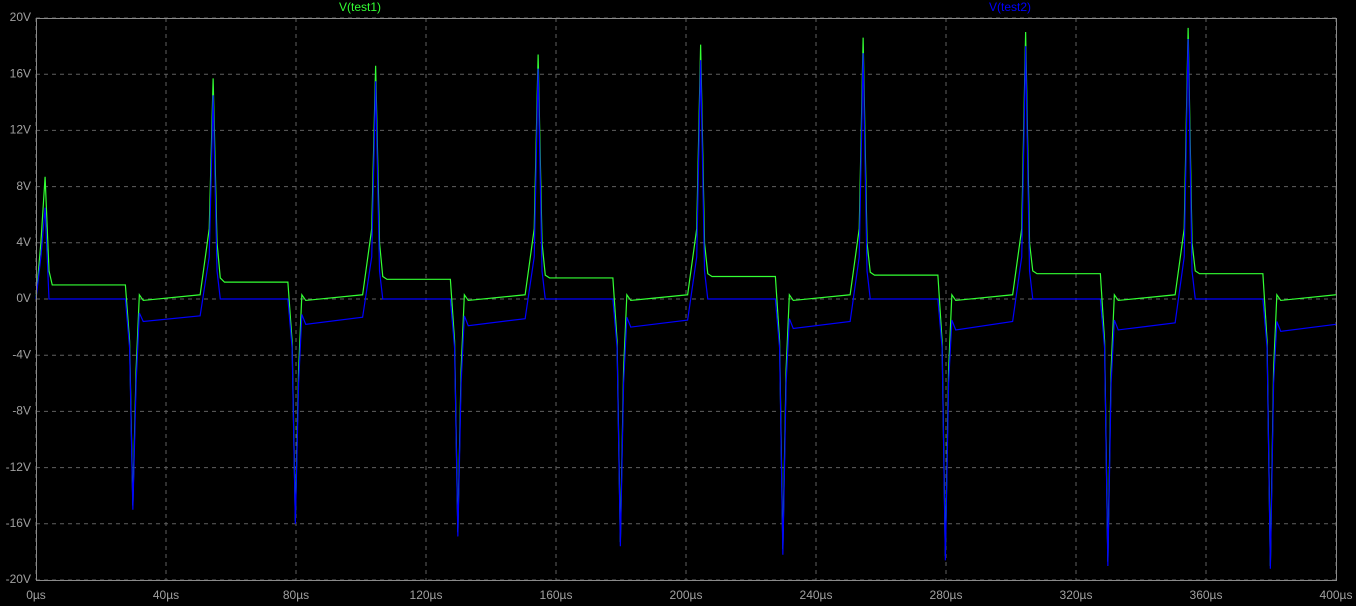  I want to click on y-tick-label: -20V, so click(18, 579).